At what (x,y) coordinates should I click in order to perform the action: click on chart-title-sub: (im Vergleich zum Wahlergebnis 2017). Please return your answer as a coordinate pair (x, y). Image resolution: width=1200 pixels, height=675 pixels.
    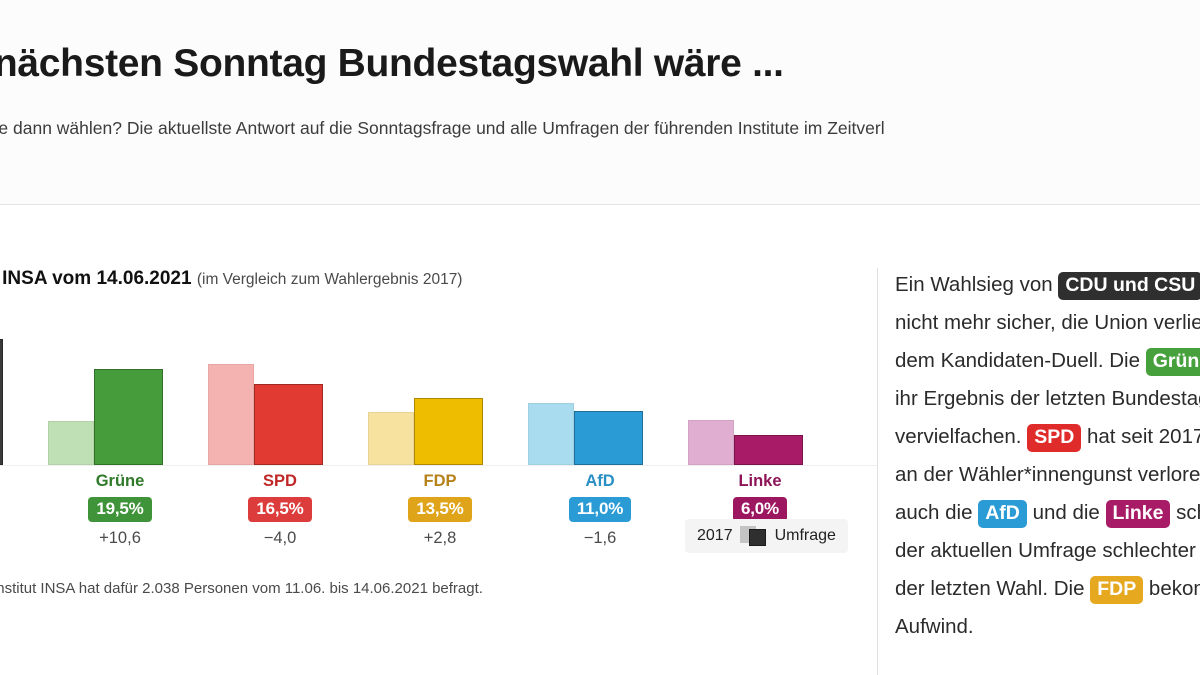
    Looking at the image, I should click on (329, 279).